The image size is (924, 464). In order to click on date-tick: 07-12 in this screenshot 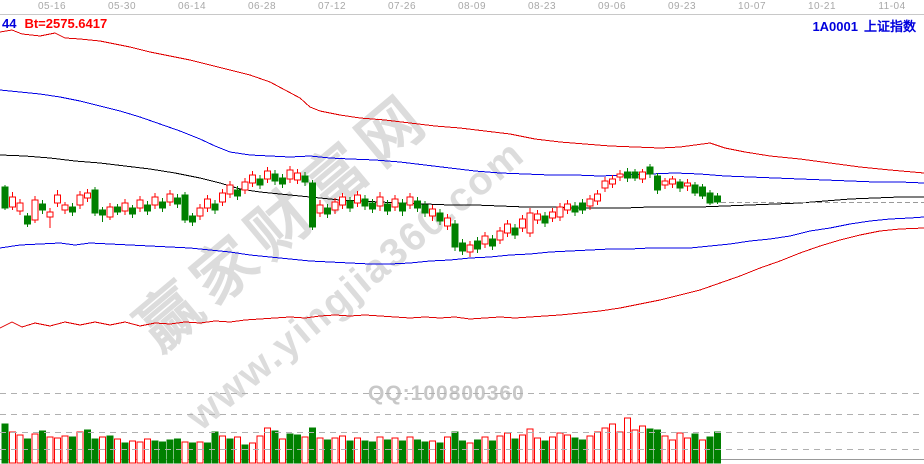, I will do `click(332, 6)`.